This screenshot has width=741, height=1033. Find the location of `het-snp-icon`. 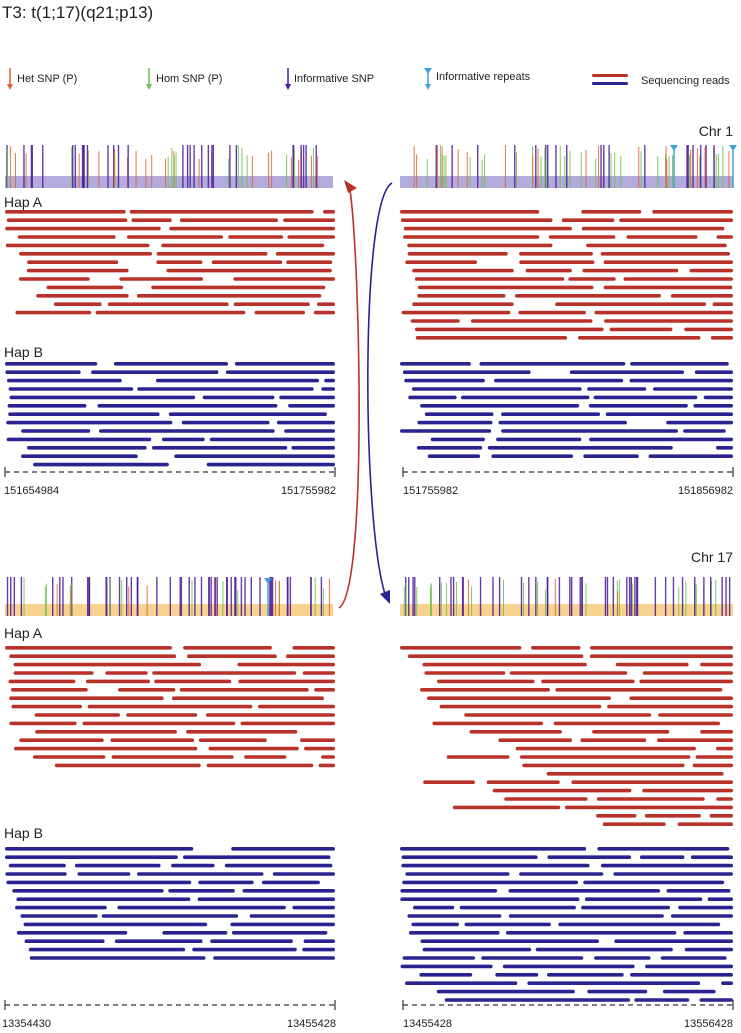

het-snp-icon is located at coordinates (10, 79).